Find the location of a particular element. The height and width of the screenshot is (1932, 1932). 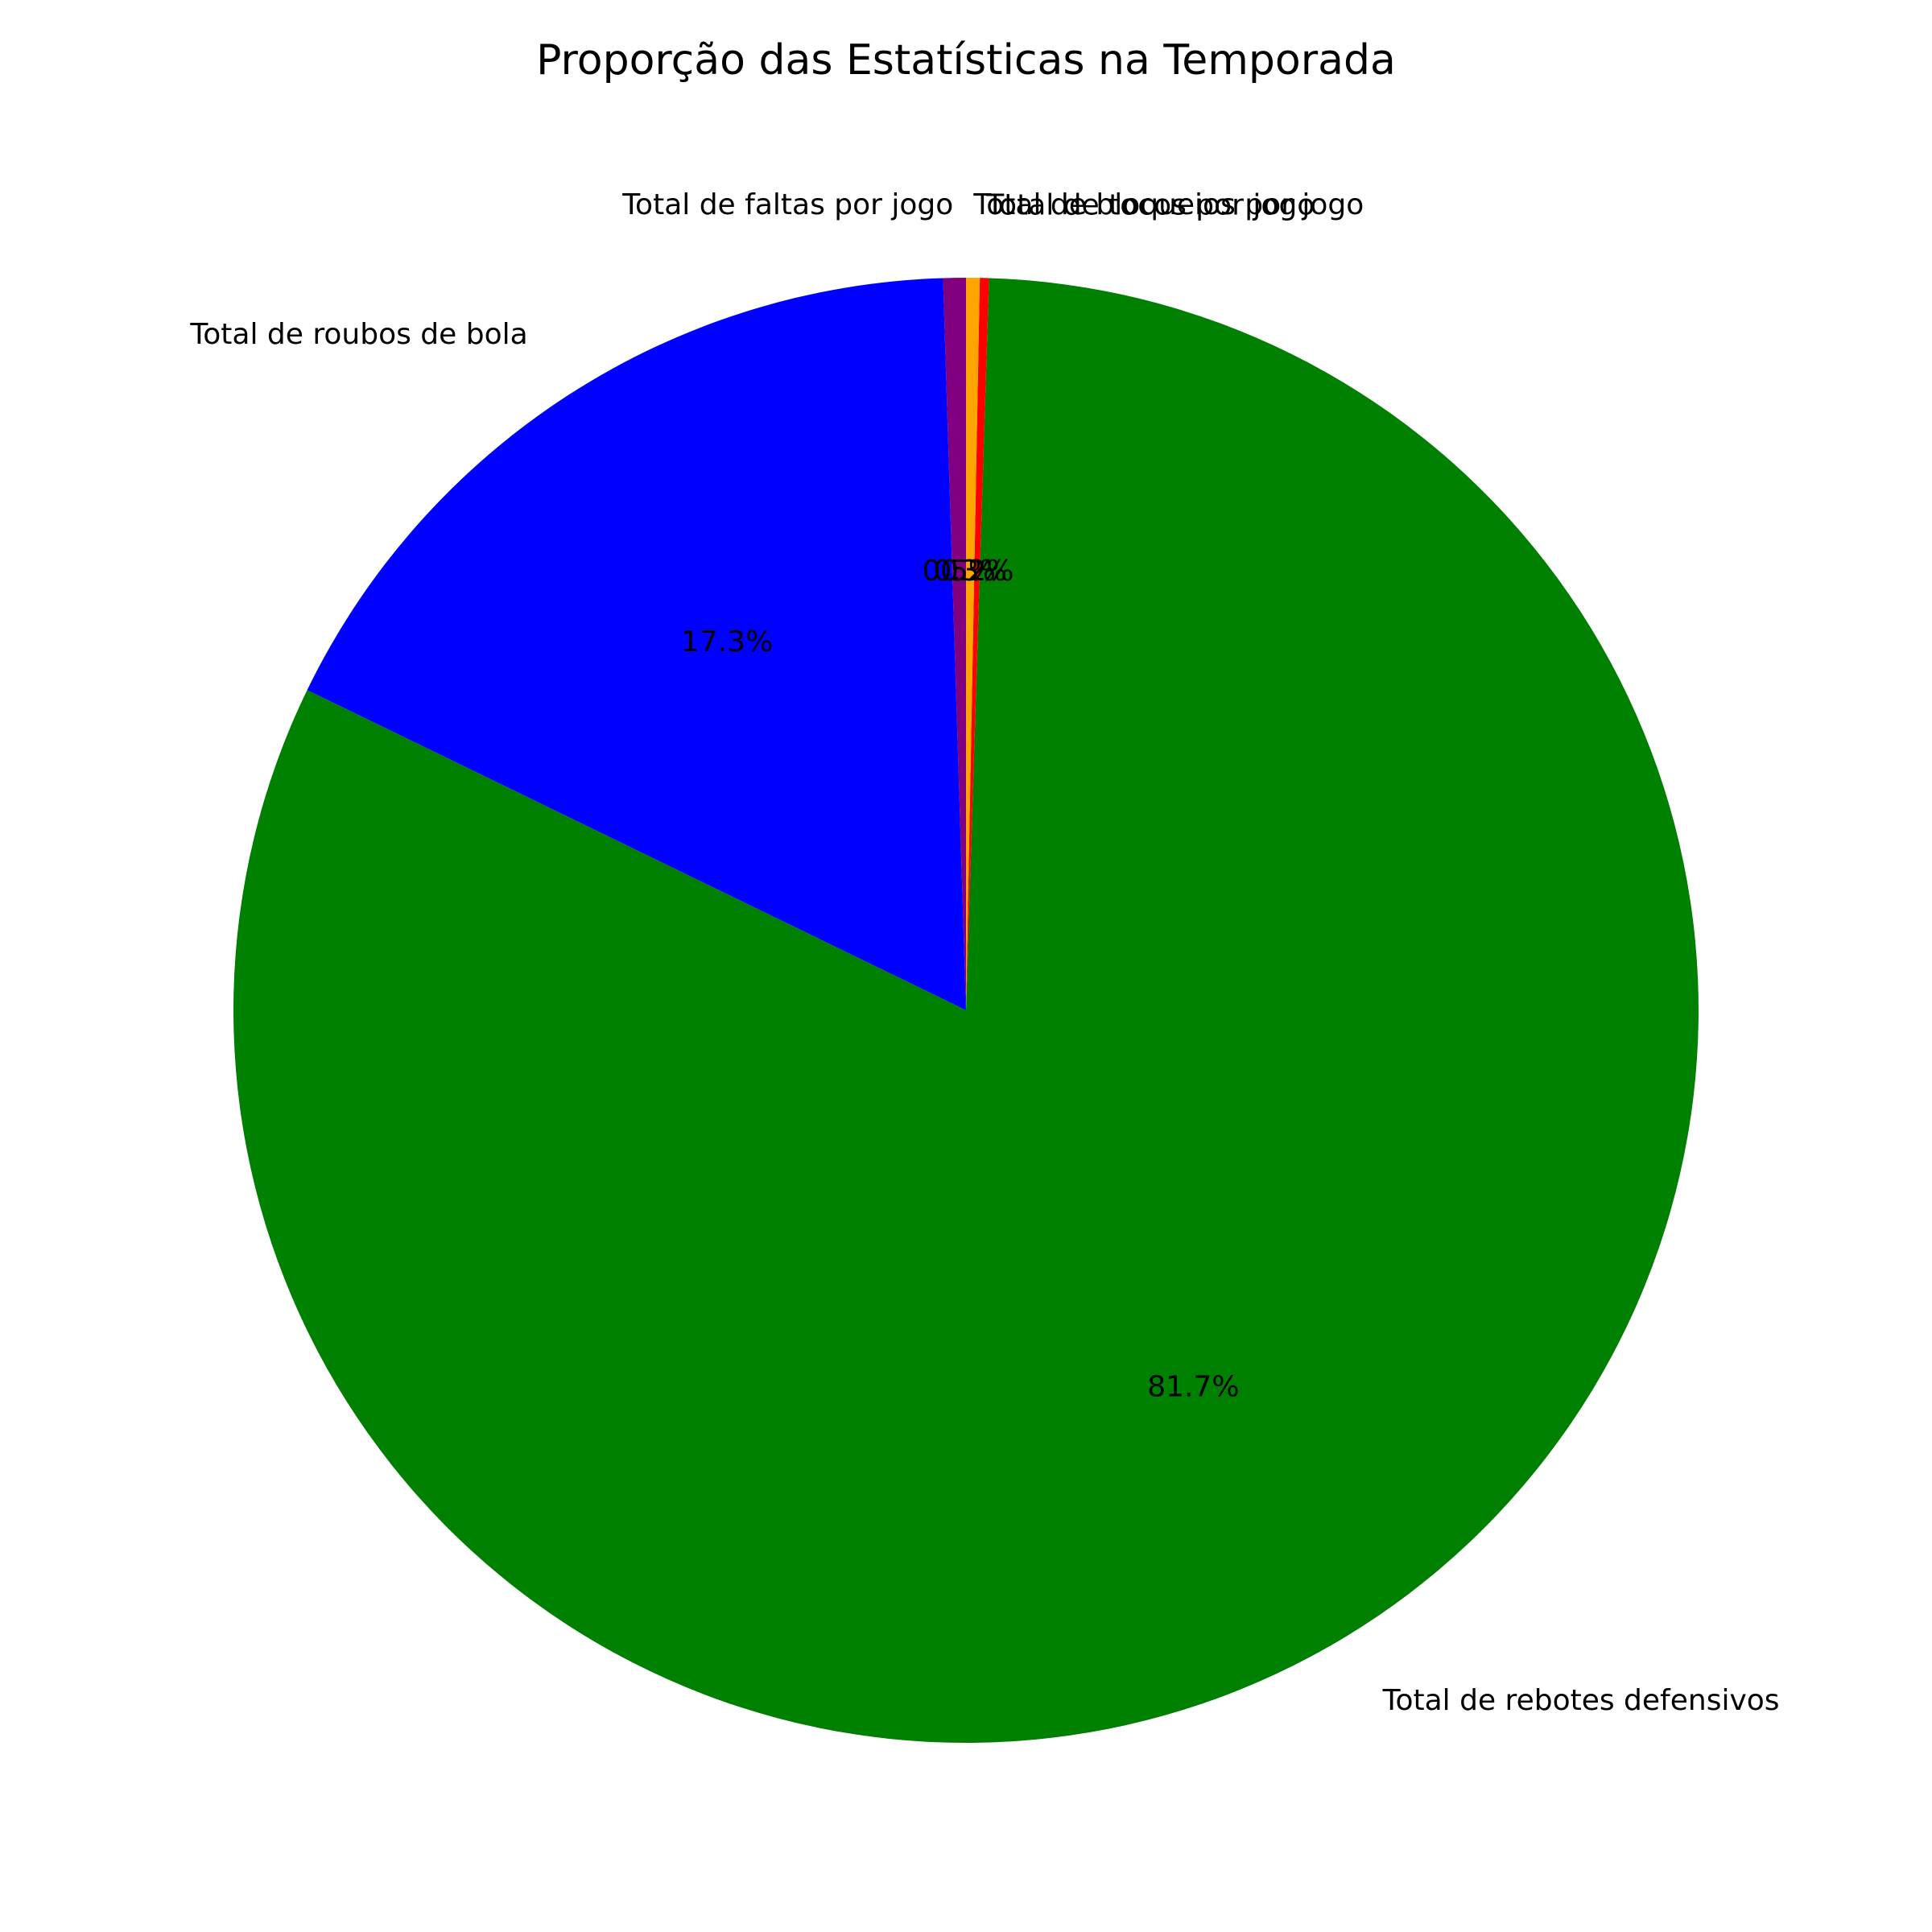

slice-label-total-de-bloqueios-por-jogo: Total de bloqueios por jogo is located at coordinates (1168, 204).